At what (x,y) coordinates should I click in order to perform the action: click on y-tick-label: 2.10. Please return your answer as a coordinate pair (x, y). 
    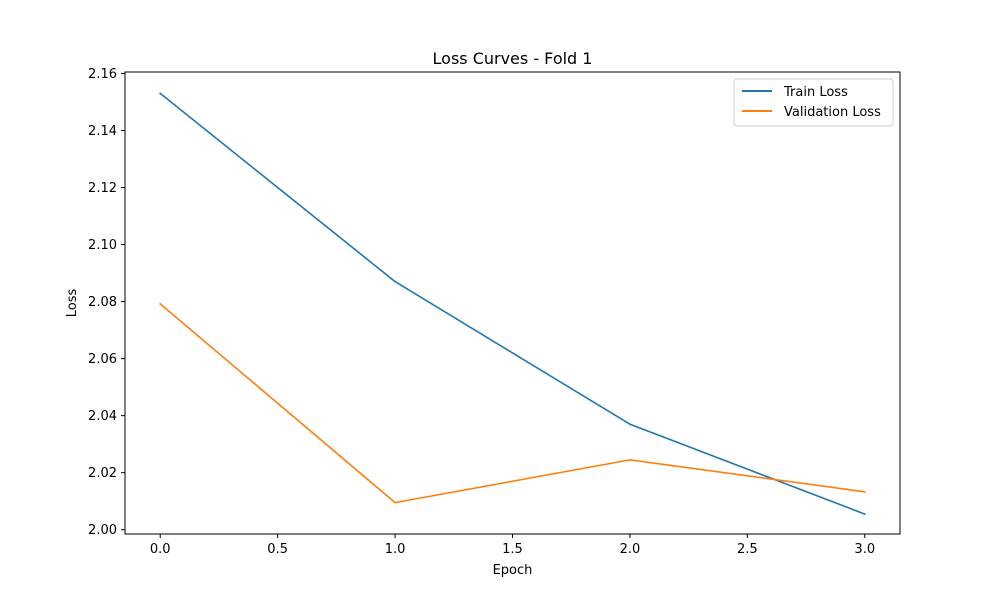
    Looking at the image, I should click on (102, 245).